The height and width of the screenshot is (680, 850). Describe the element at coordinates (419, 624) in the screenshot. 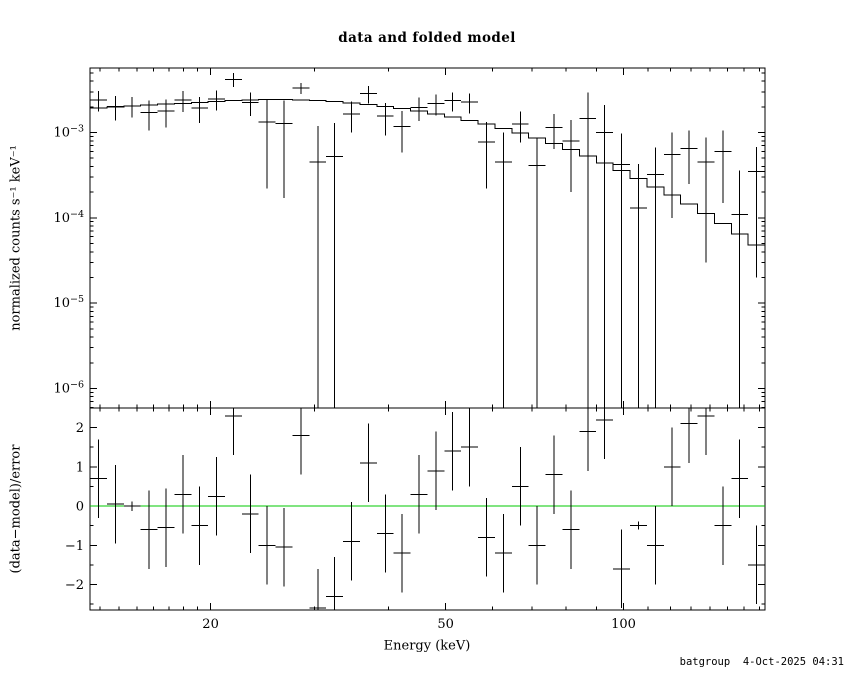

I see `x-tick-labels: 20 50 100` at that location.